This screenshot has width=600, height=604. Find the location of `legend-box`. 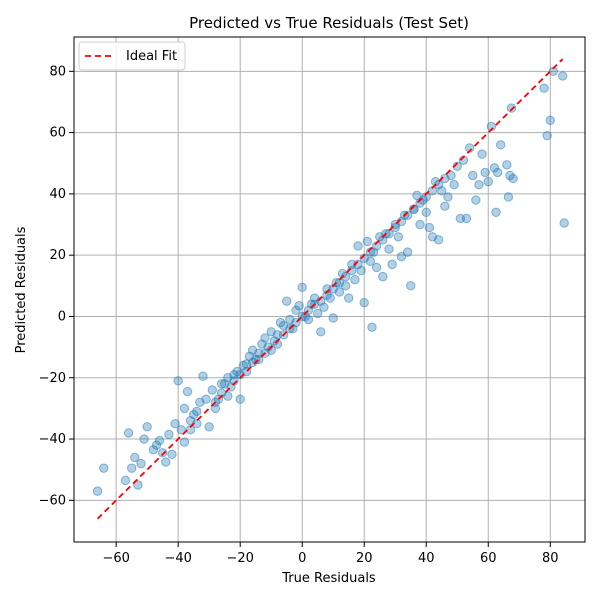

legend-box is located at coordinates (132, 56).